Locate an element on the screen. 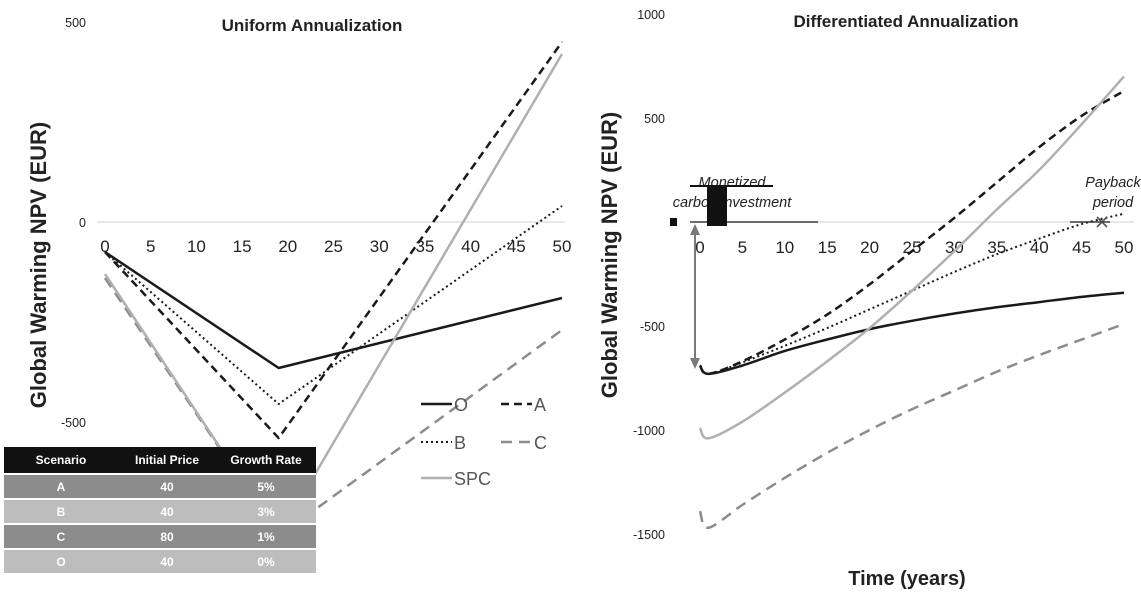  right-series-line-b is located at coordinates (912, 293).